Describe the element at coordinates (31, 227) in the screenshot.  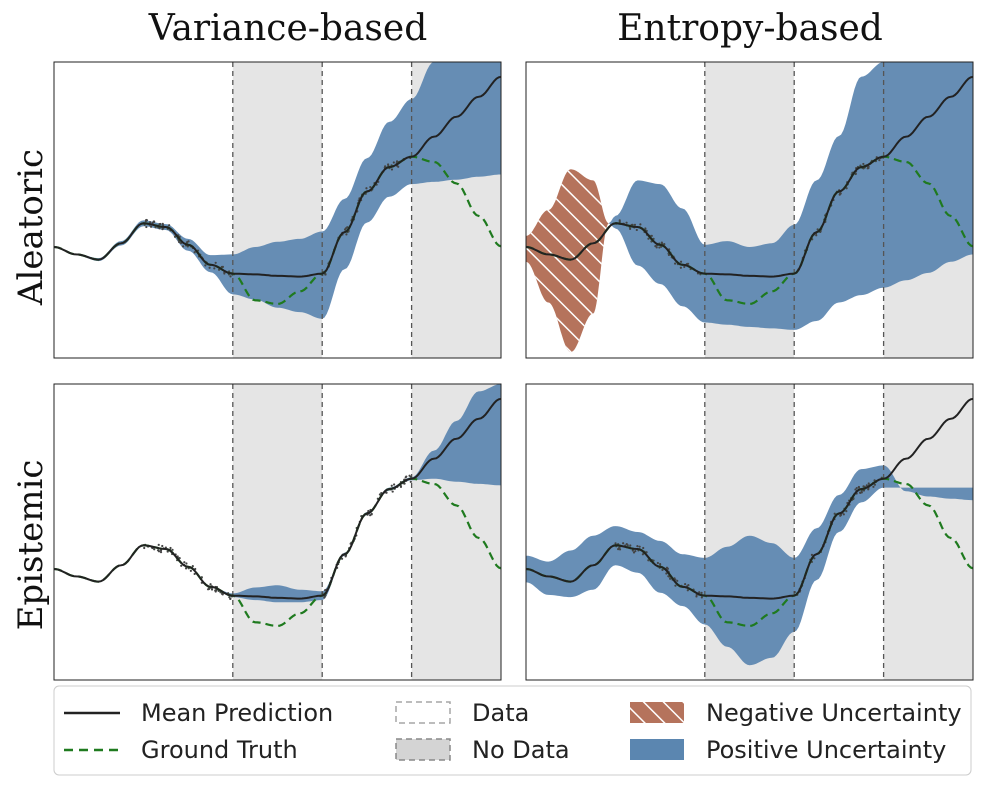
I see `row-title-aleatoric: Aleatoric` at that location.